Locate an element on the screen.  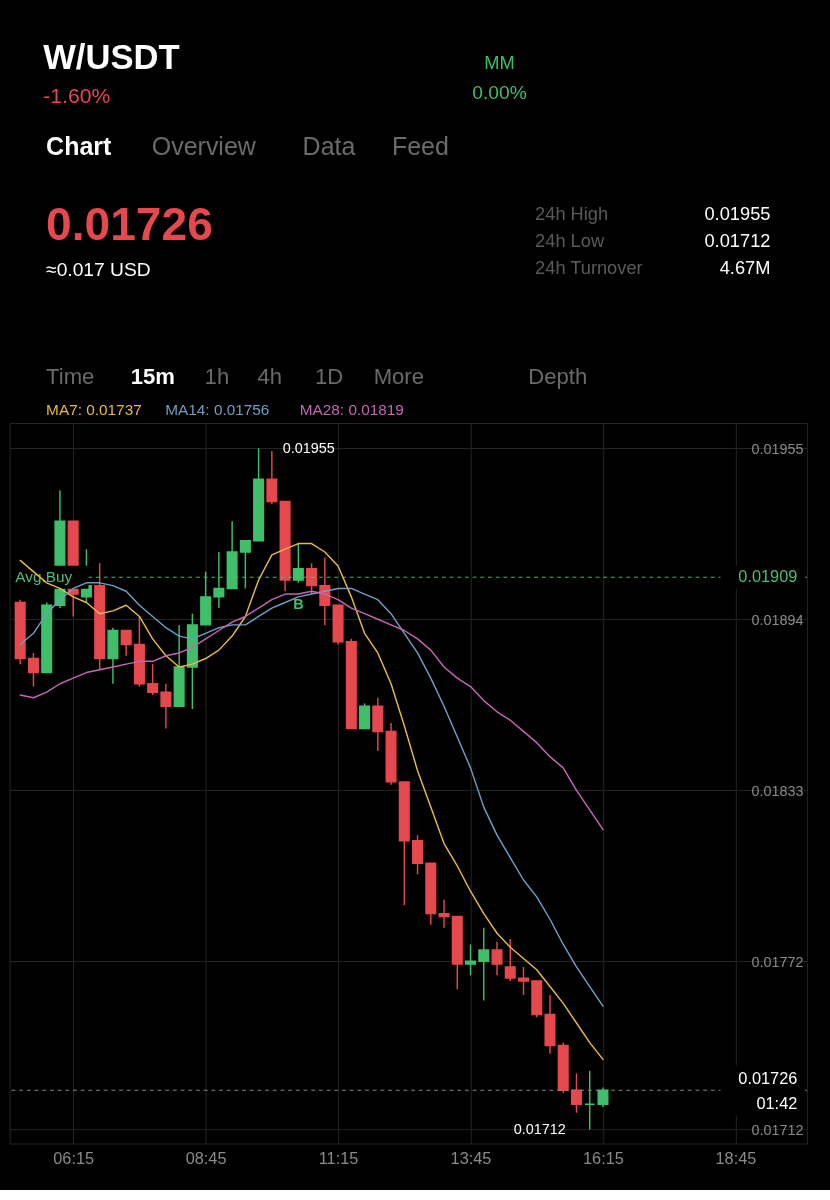
text: Time is located at coordinates (70, 376).